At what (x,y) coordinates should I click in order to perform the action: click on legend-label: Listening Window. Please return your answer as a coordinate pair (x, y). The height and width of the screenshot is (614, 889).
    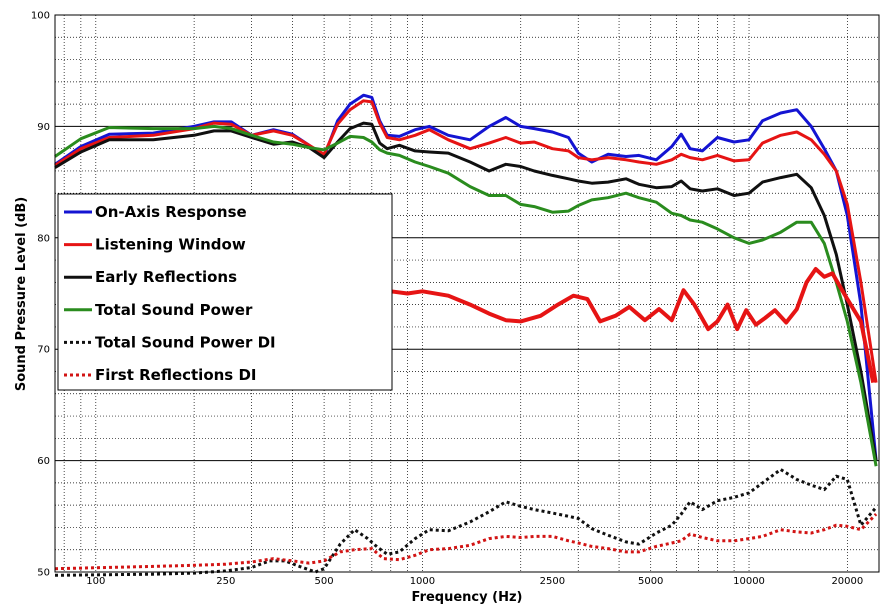
    Looking at the image, I should click on (170, 245).